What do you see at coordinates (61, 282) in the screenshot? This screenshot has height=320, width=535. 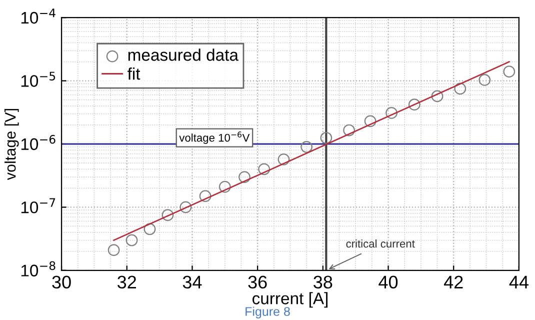 I see `x-tick-label: 30` at bounding box center [61, 282].